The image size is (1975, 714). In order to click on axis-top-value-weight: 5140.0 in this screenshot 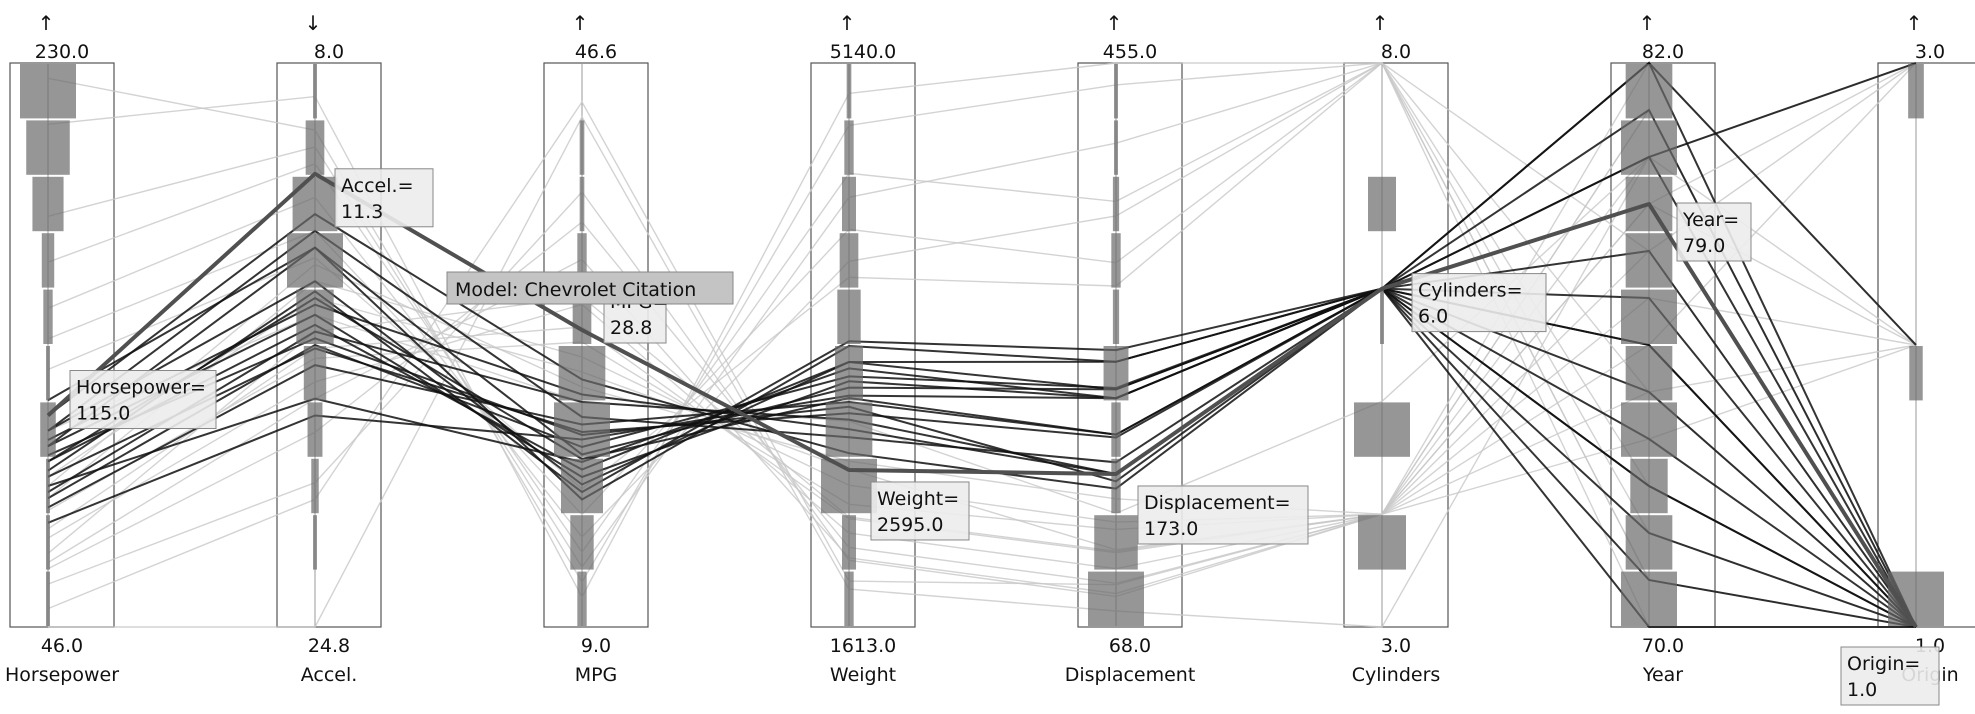, I will do `click(863, 52)`.